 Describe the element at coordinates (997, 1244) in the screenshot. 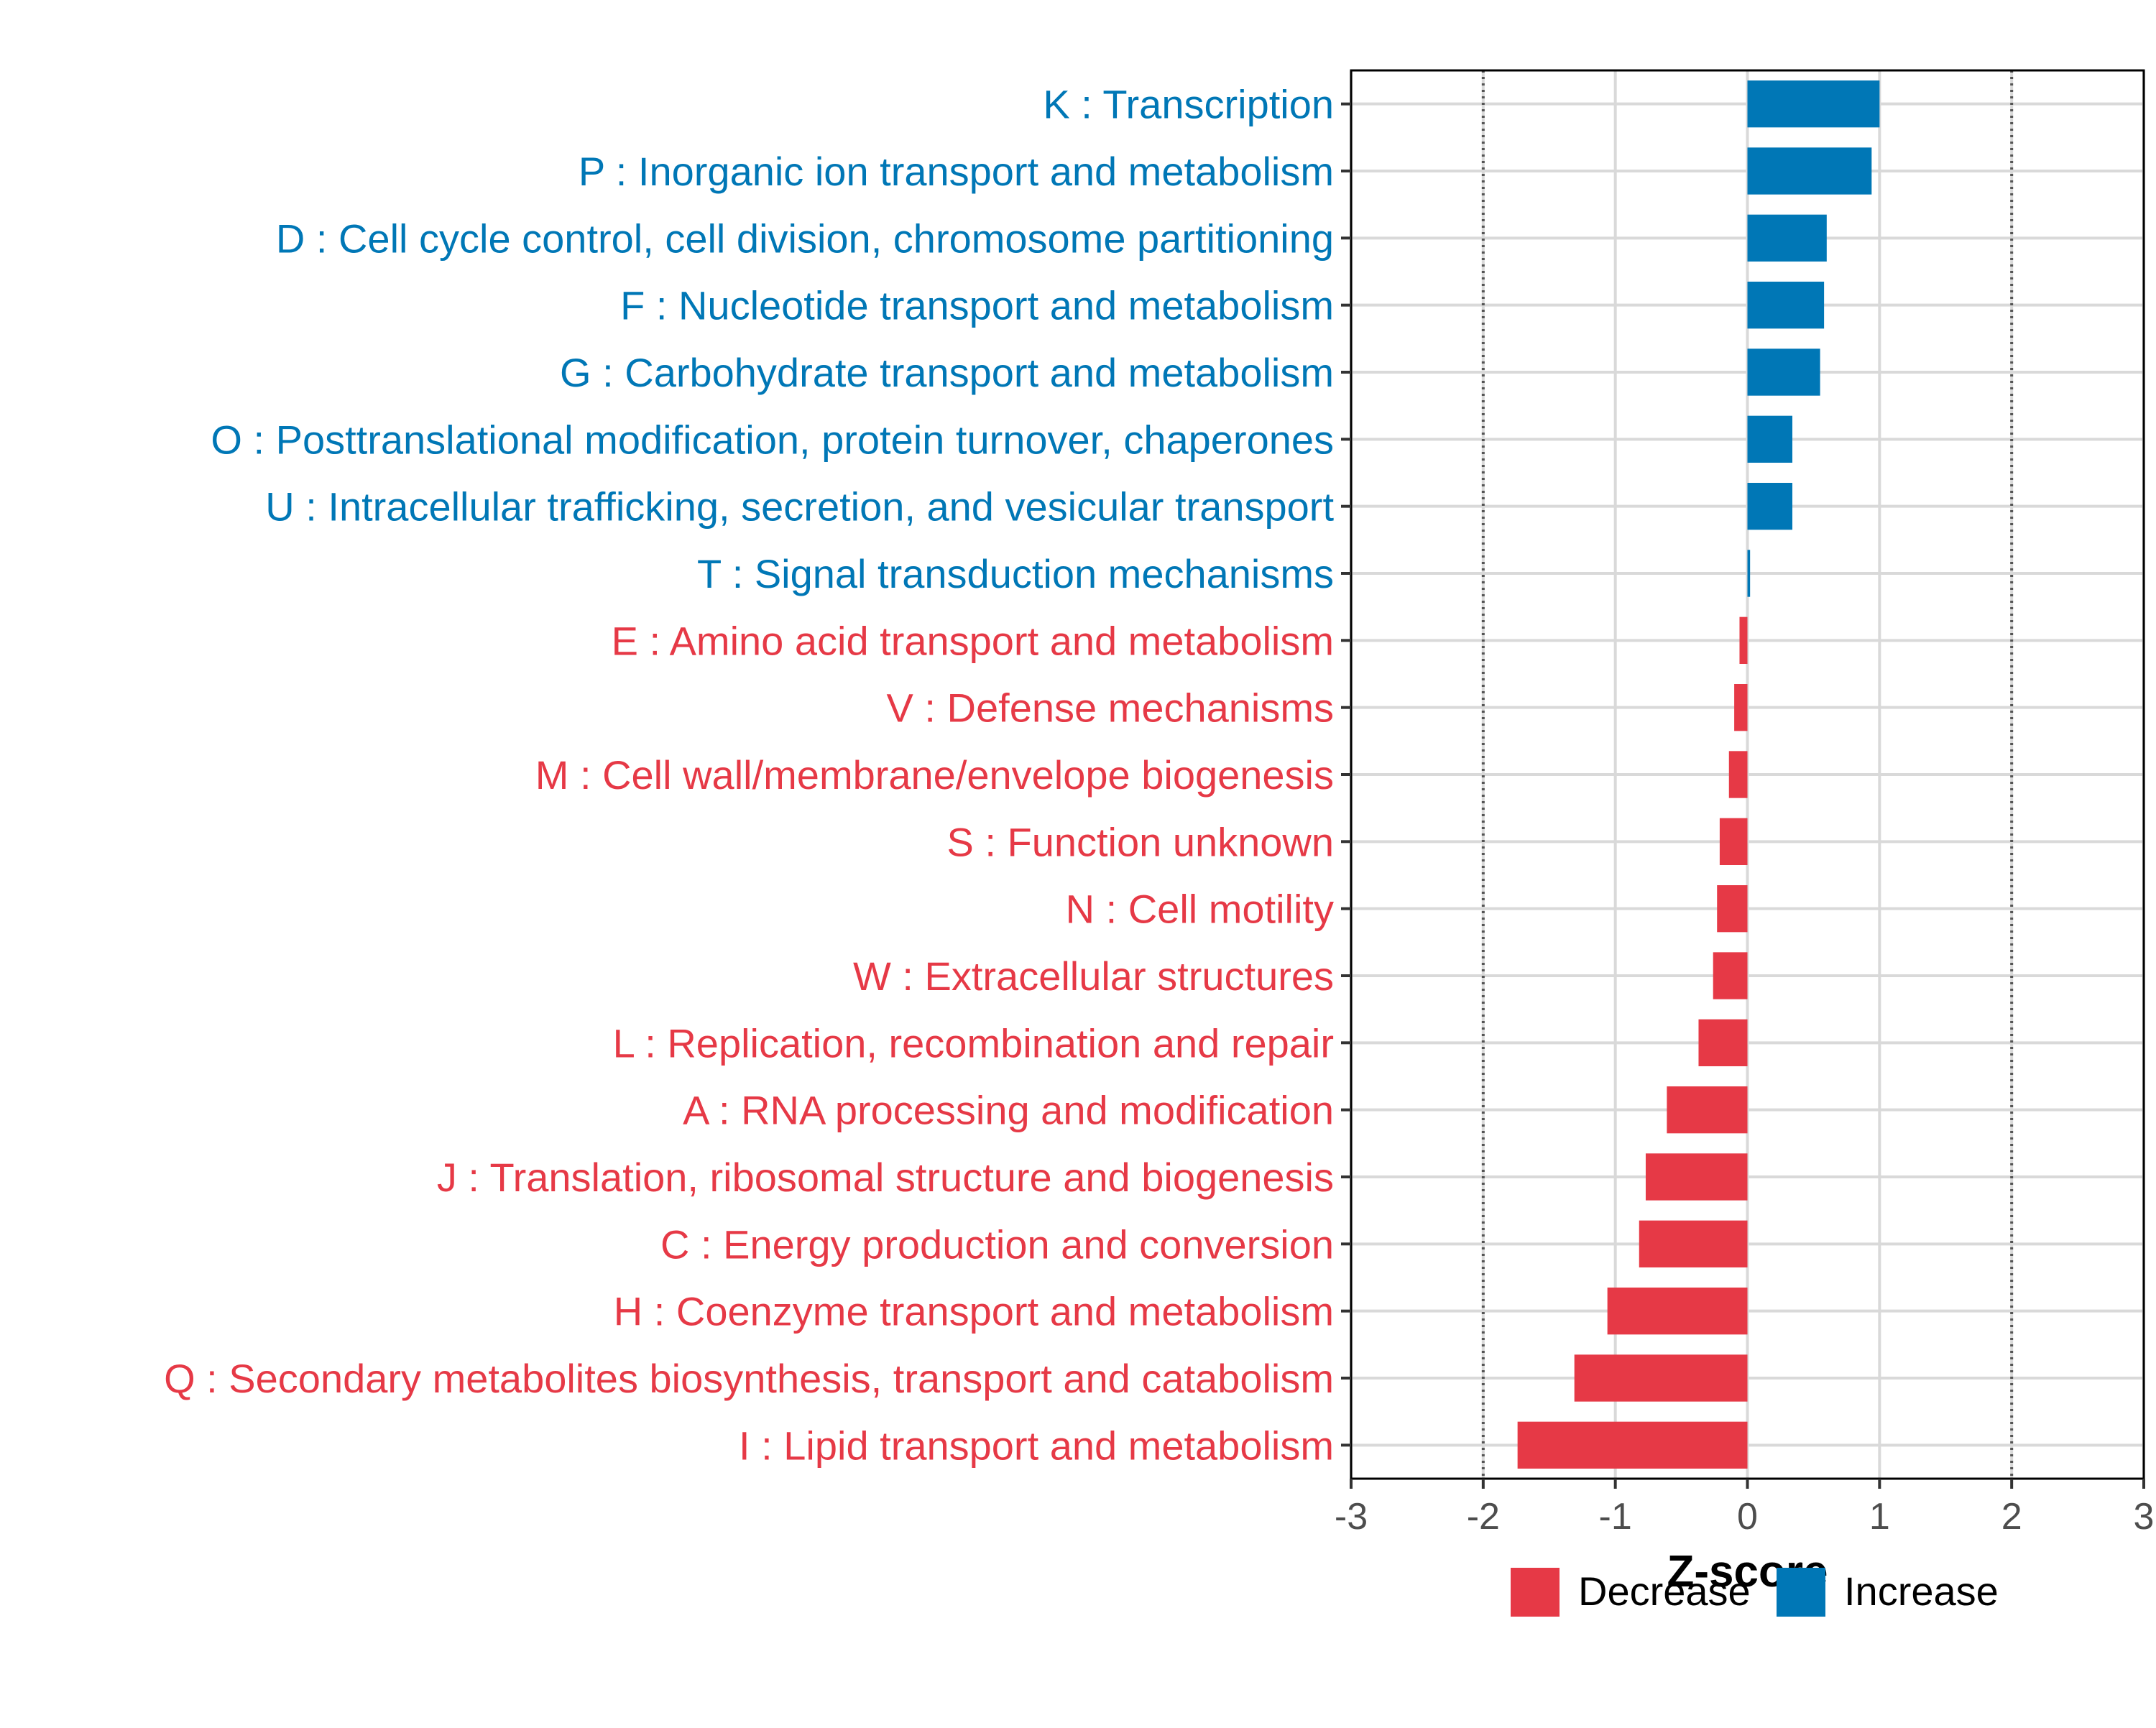

I see `category-label: C : Energy production and conversion` at that location.